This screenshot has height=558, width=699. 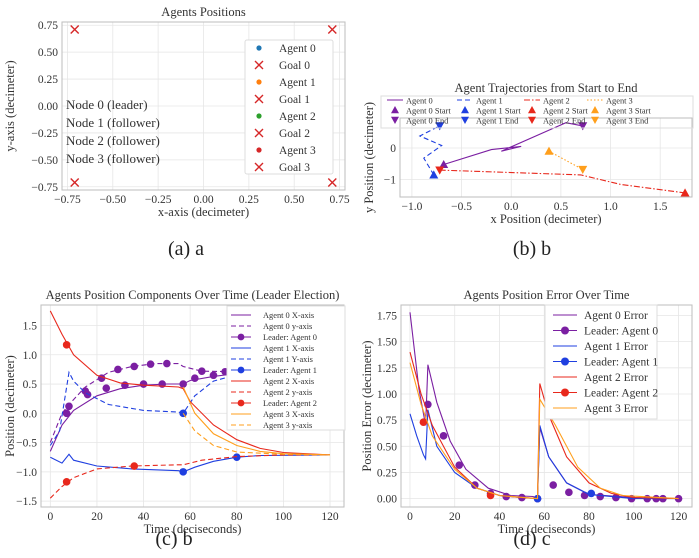 I want to click on chart-title: Agent Trajectories from Start to End, so click(x=547, y=88).